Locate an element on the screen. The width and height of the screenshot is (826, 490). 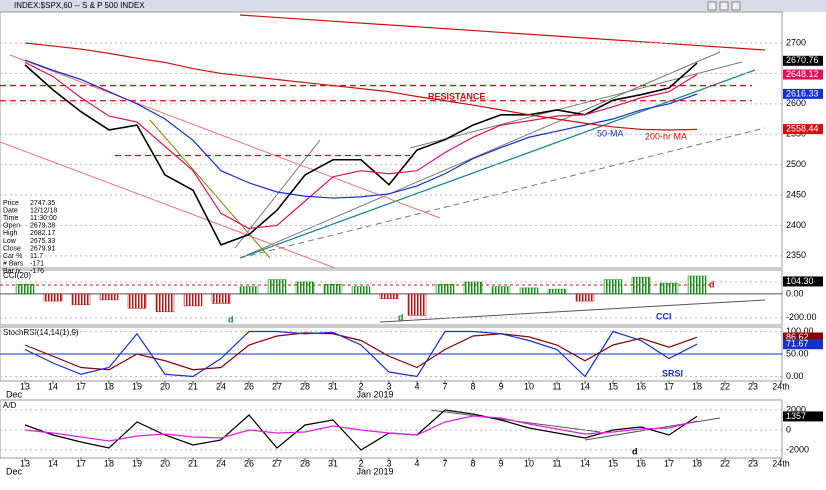
value-box-label: 2670.76 is located at coordinates (802, 60).